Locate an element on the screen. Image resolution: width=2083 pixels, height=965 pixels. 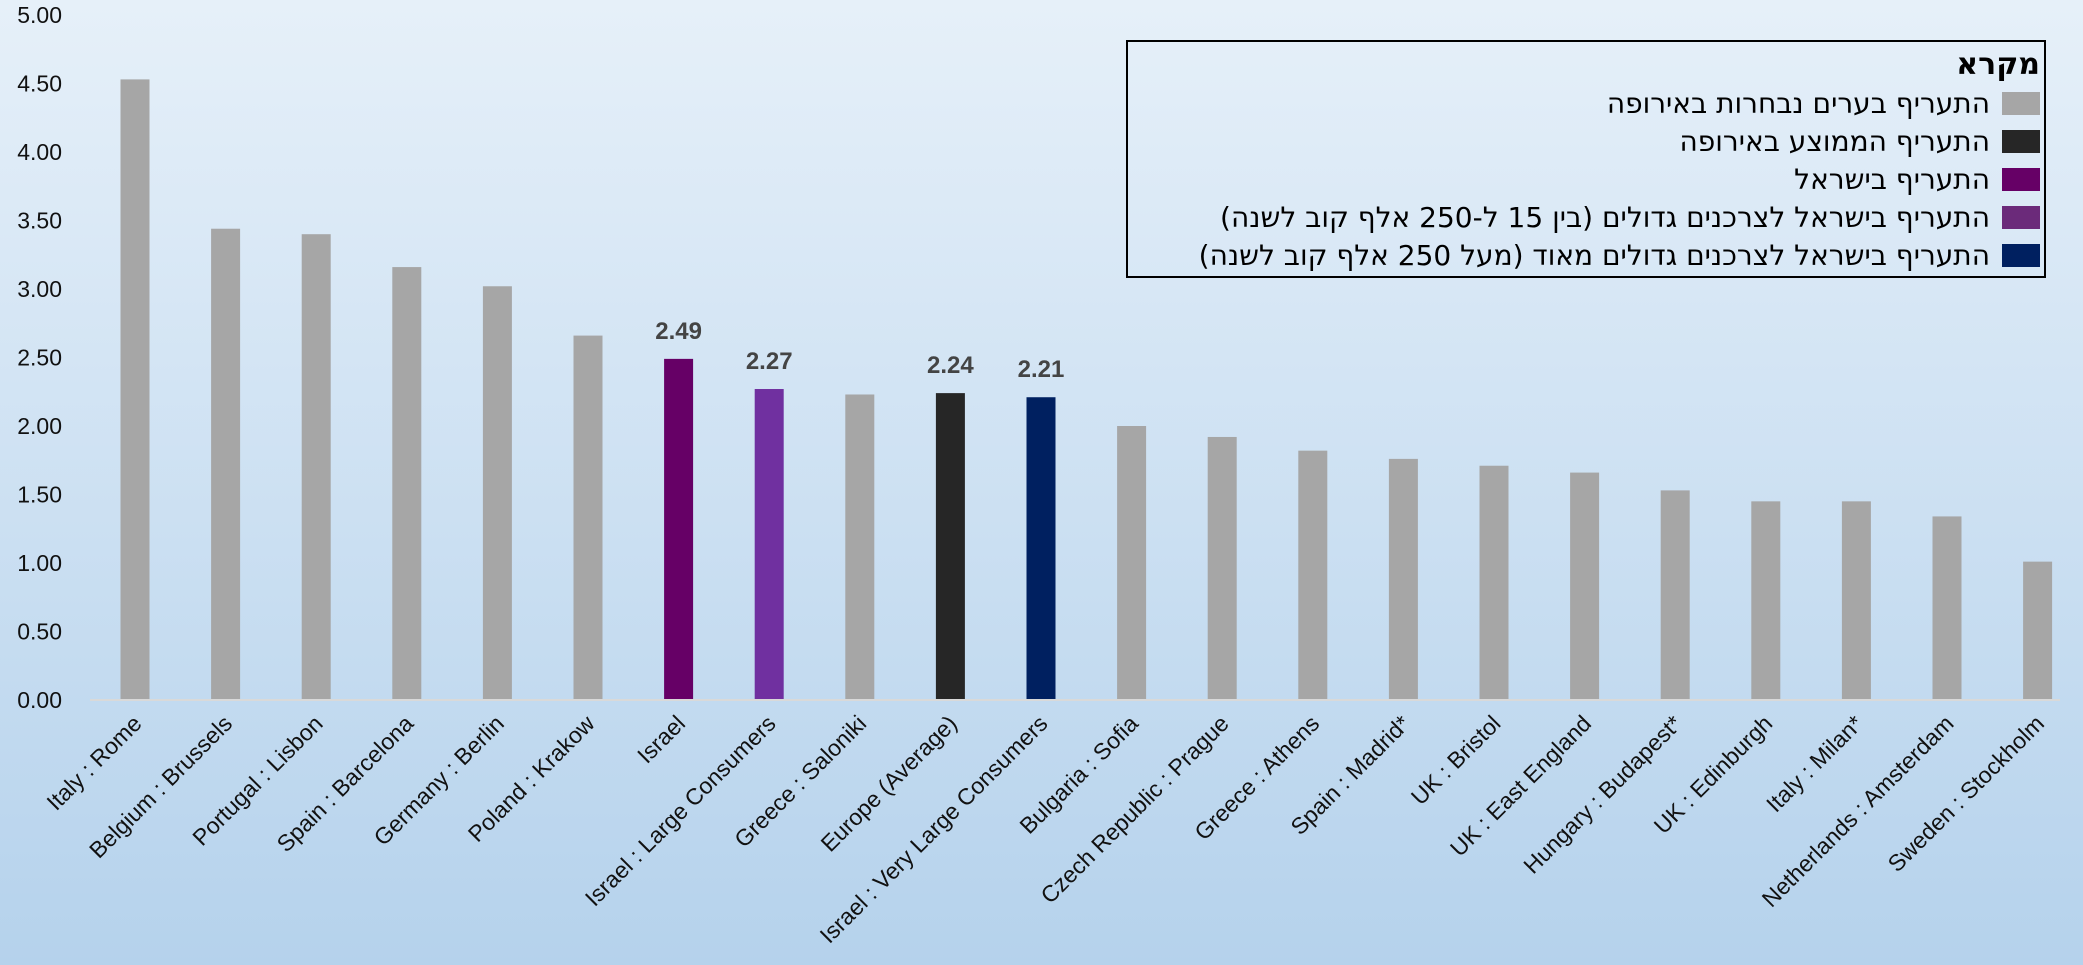
y-tick-label: 4.00 is located at coordinates (39, 152).